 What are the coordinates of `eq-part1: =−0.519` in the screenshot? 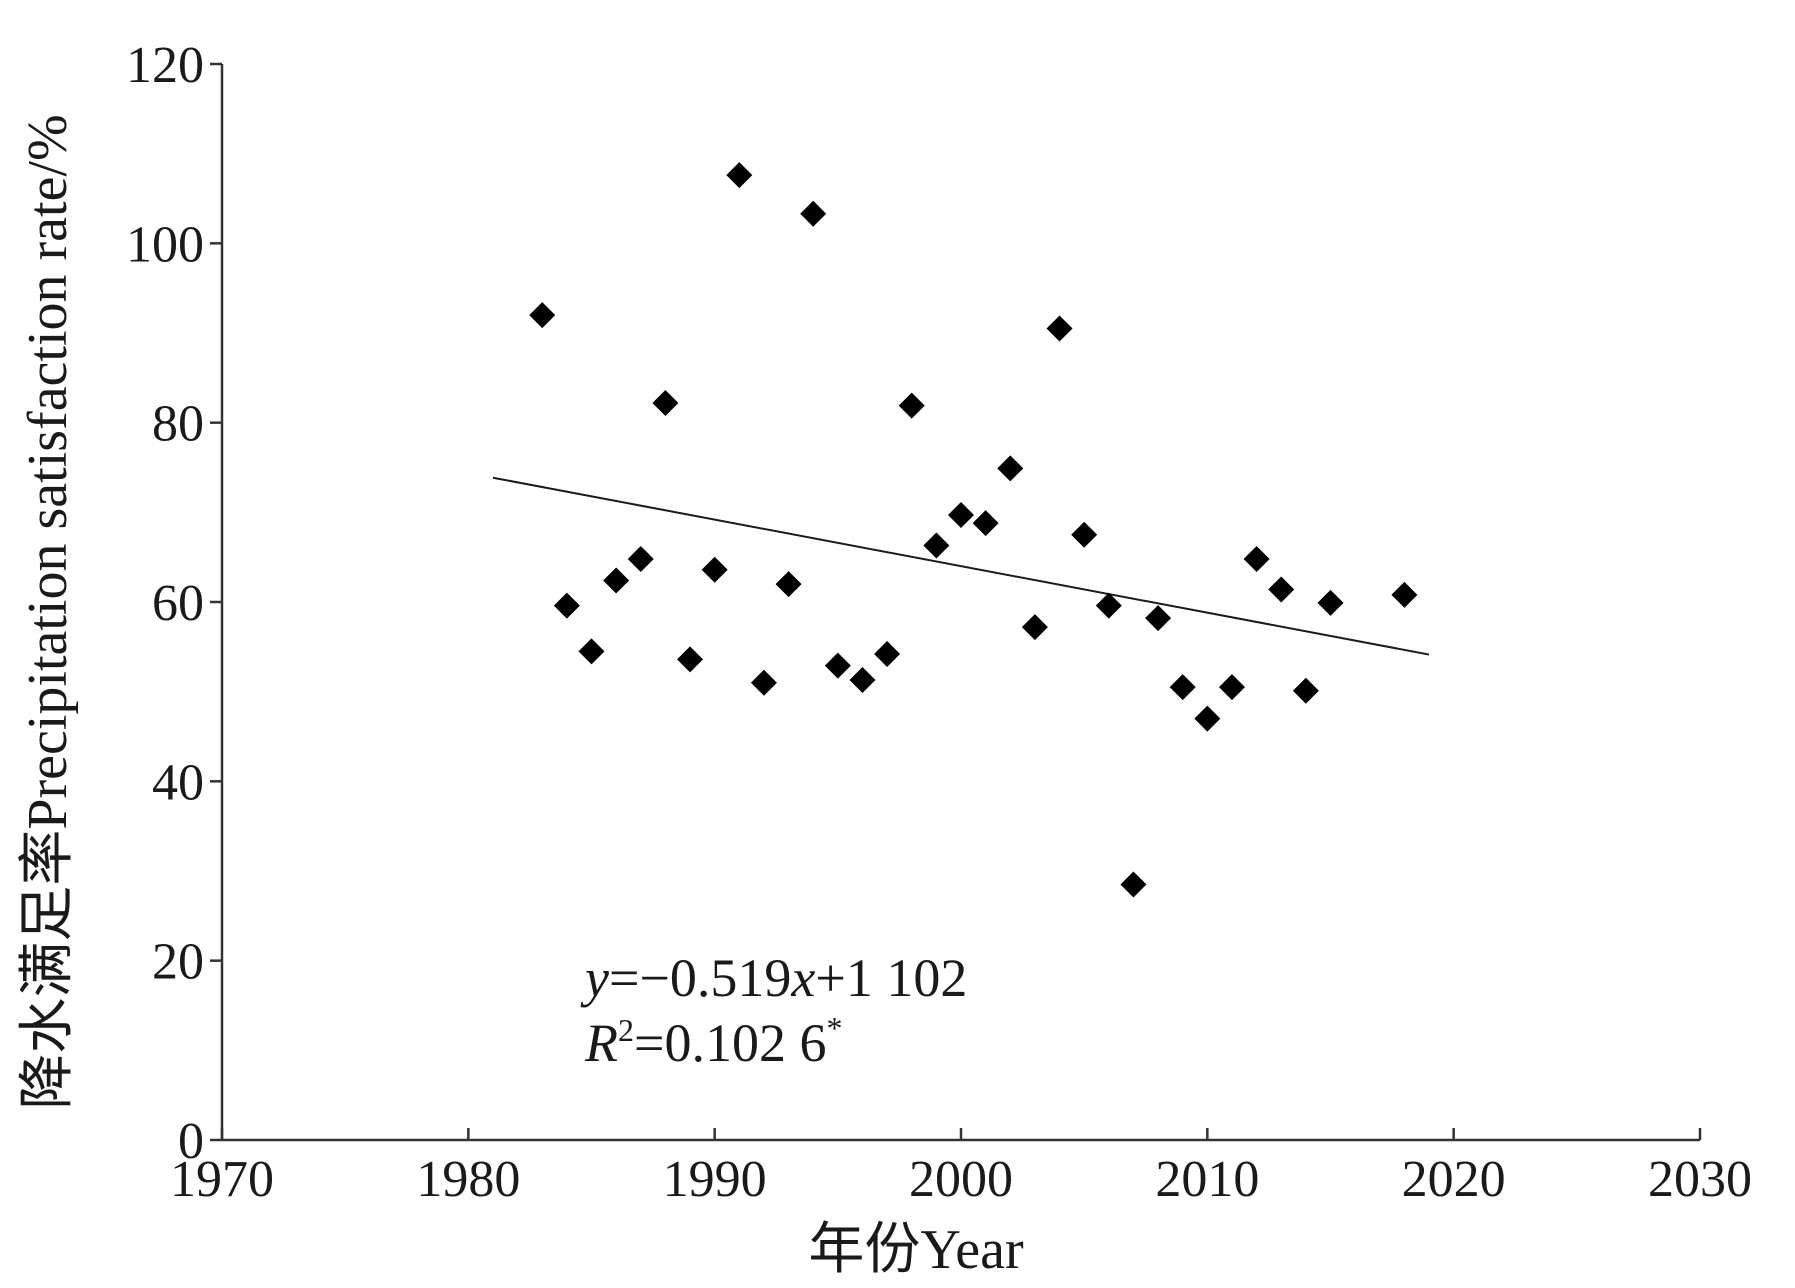 It's located at (700, 978).